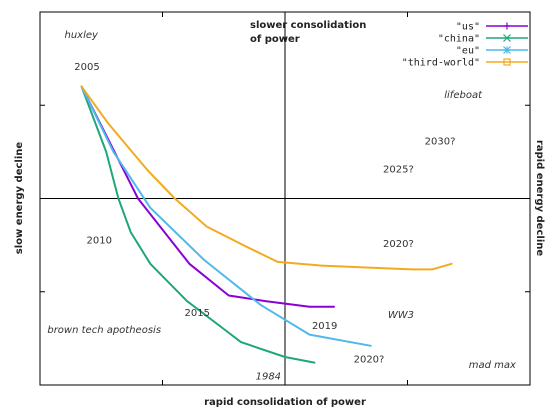 The height and width of the screenshot is (411, 548). What do you see at coordinates (459, 39) in the screenshot?
I see `legend-label: "china"` at bounding box center [459, 39].